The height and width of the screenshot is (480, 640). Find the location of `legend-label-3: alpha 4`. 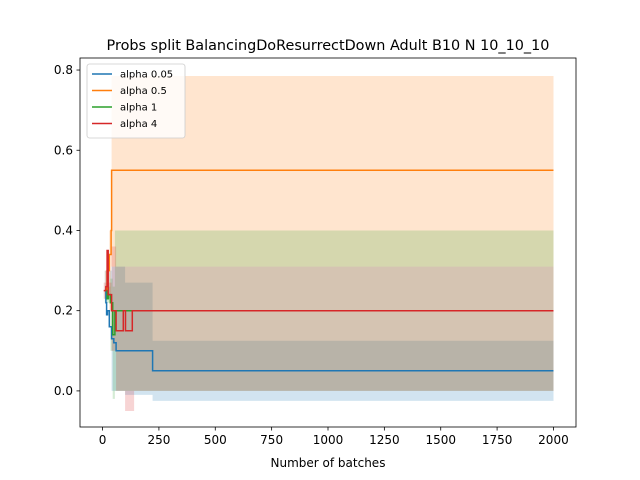

legend-label-3: alpha 4 is located at coordinates (138, 124).